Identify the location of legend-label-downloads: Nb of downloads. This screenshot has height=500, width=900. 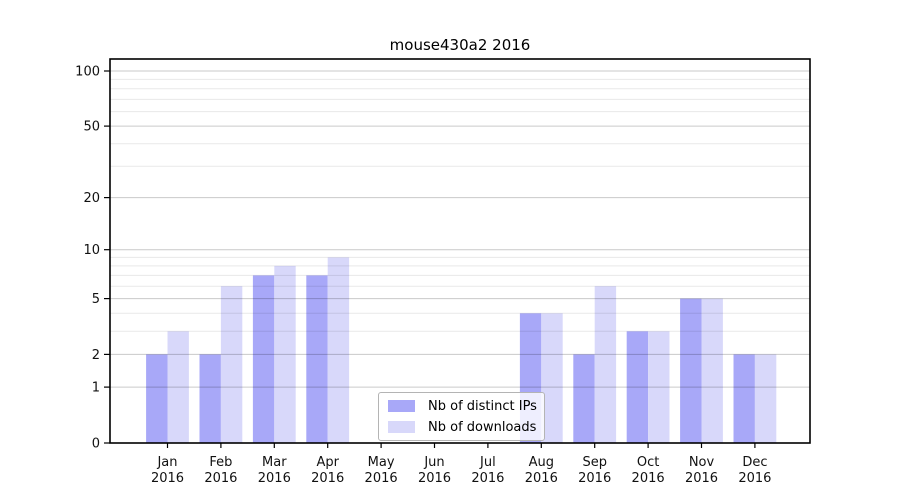
(482, 427).